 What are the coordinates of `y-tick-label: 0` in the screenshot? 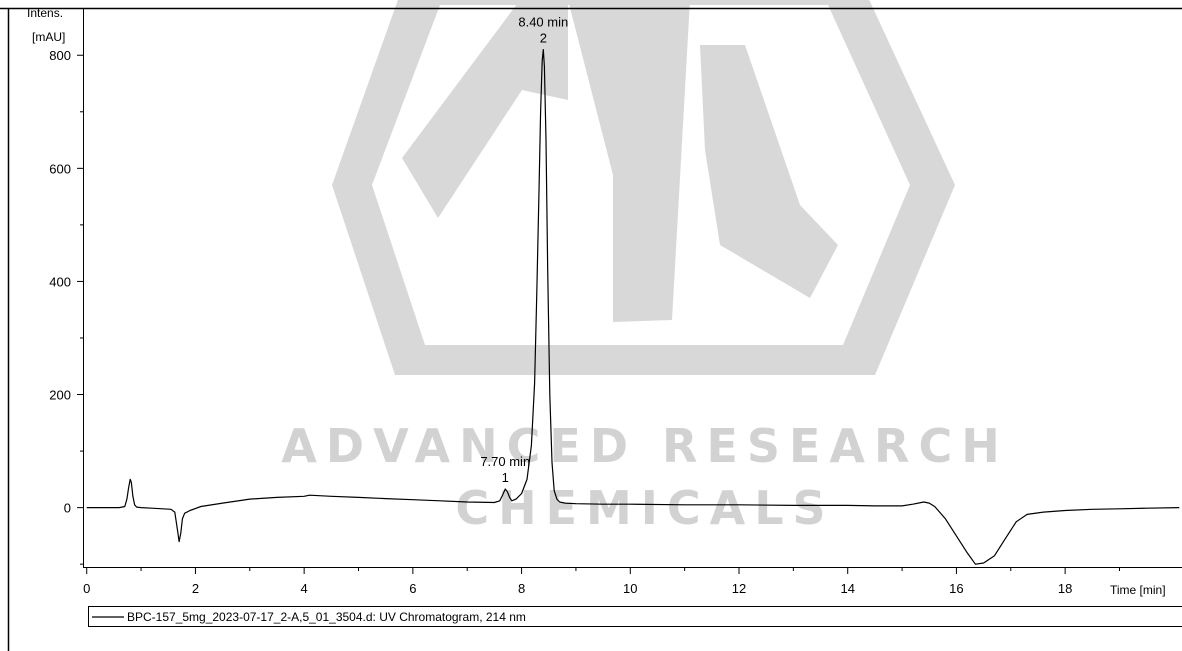 It's located at (67, 508).